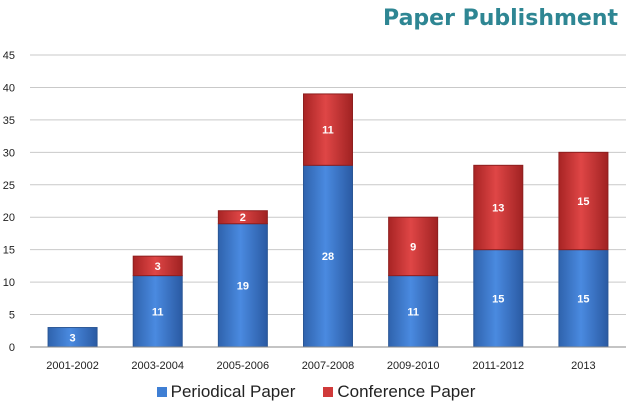  Describe the element at coordinates (9, 251) in the screenshot. I see `y-tick-label: 15` at that location.